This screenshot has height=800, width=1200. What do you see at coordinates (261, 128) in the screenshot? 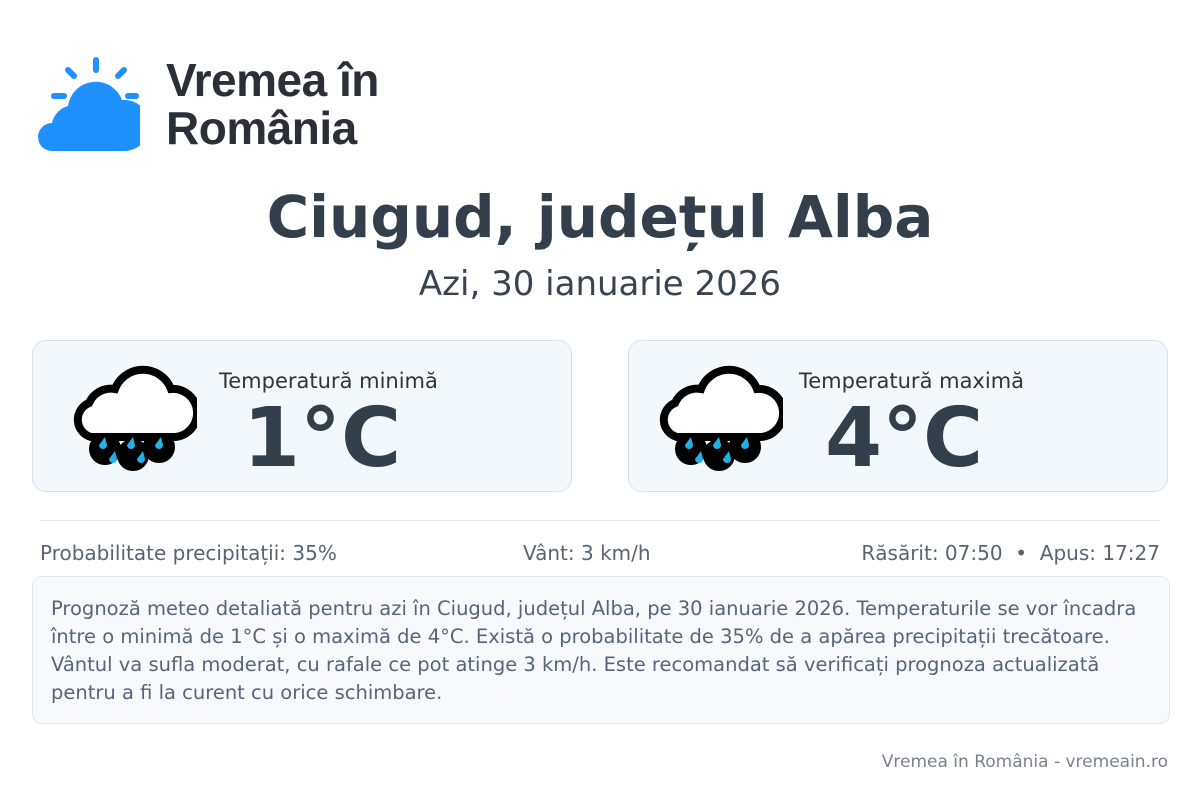
I see `brand-name-line2: România` at bounding box center [261, 128].